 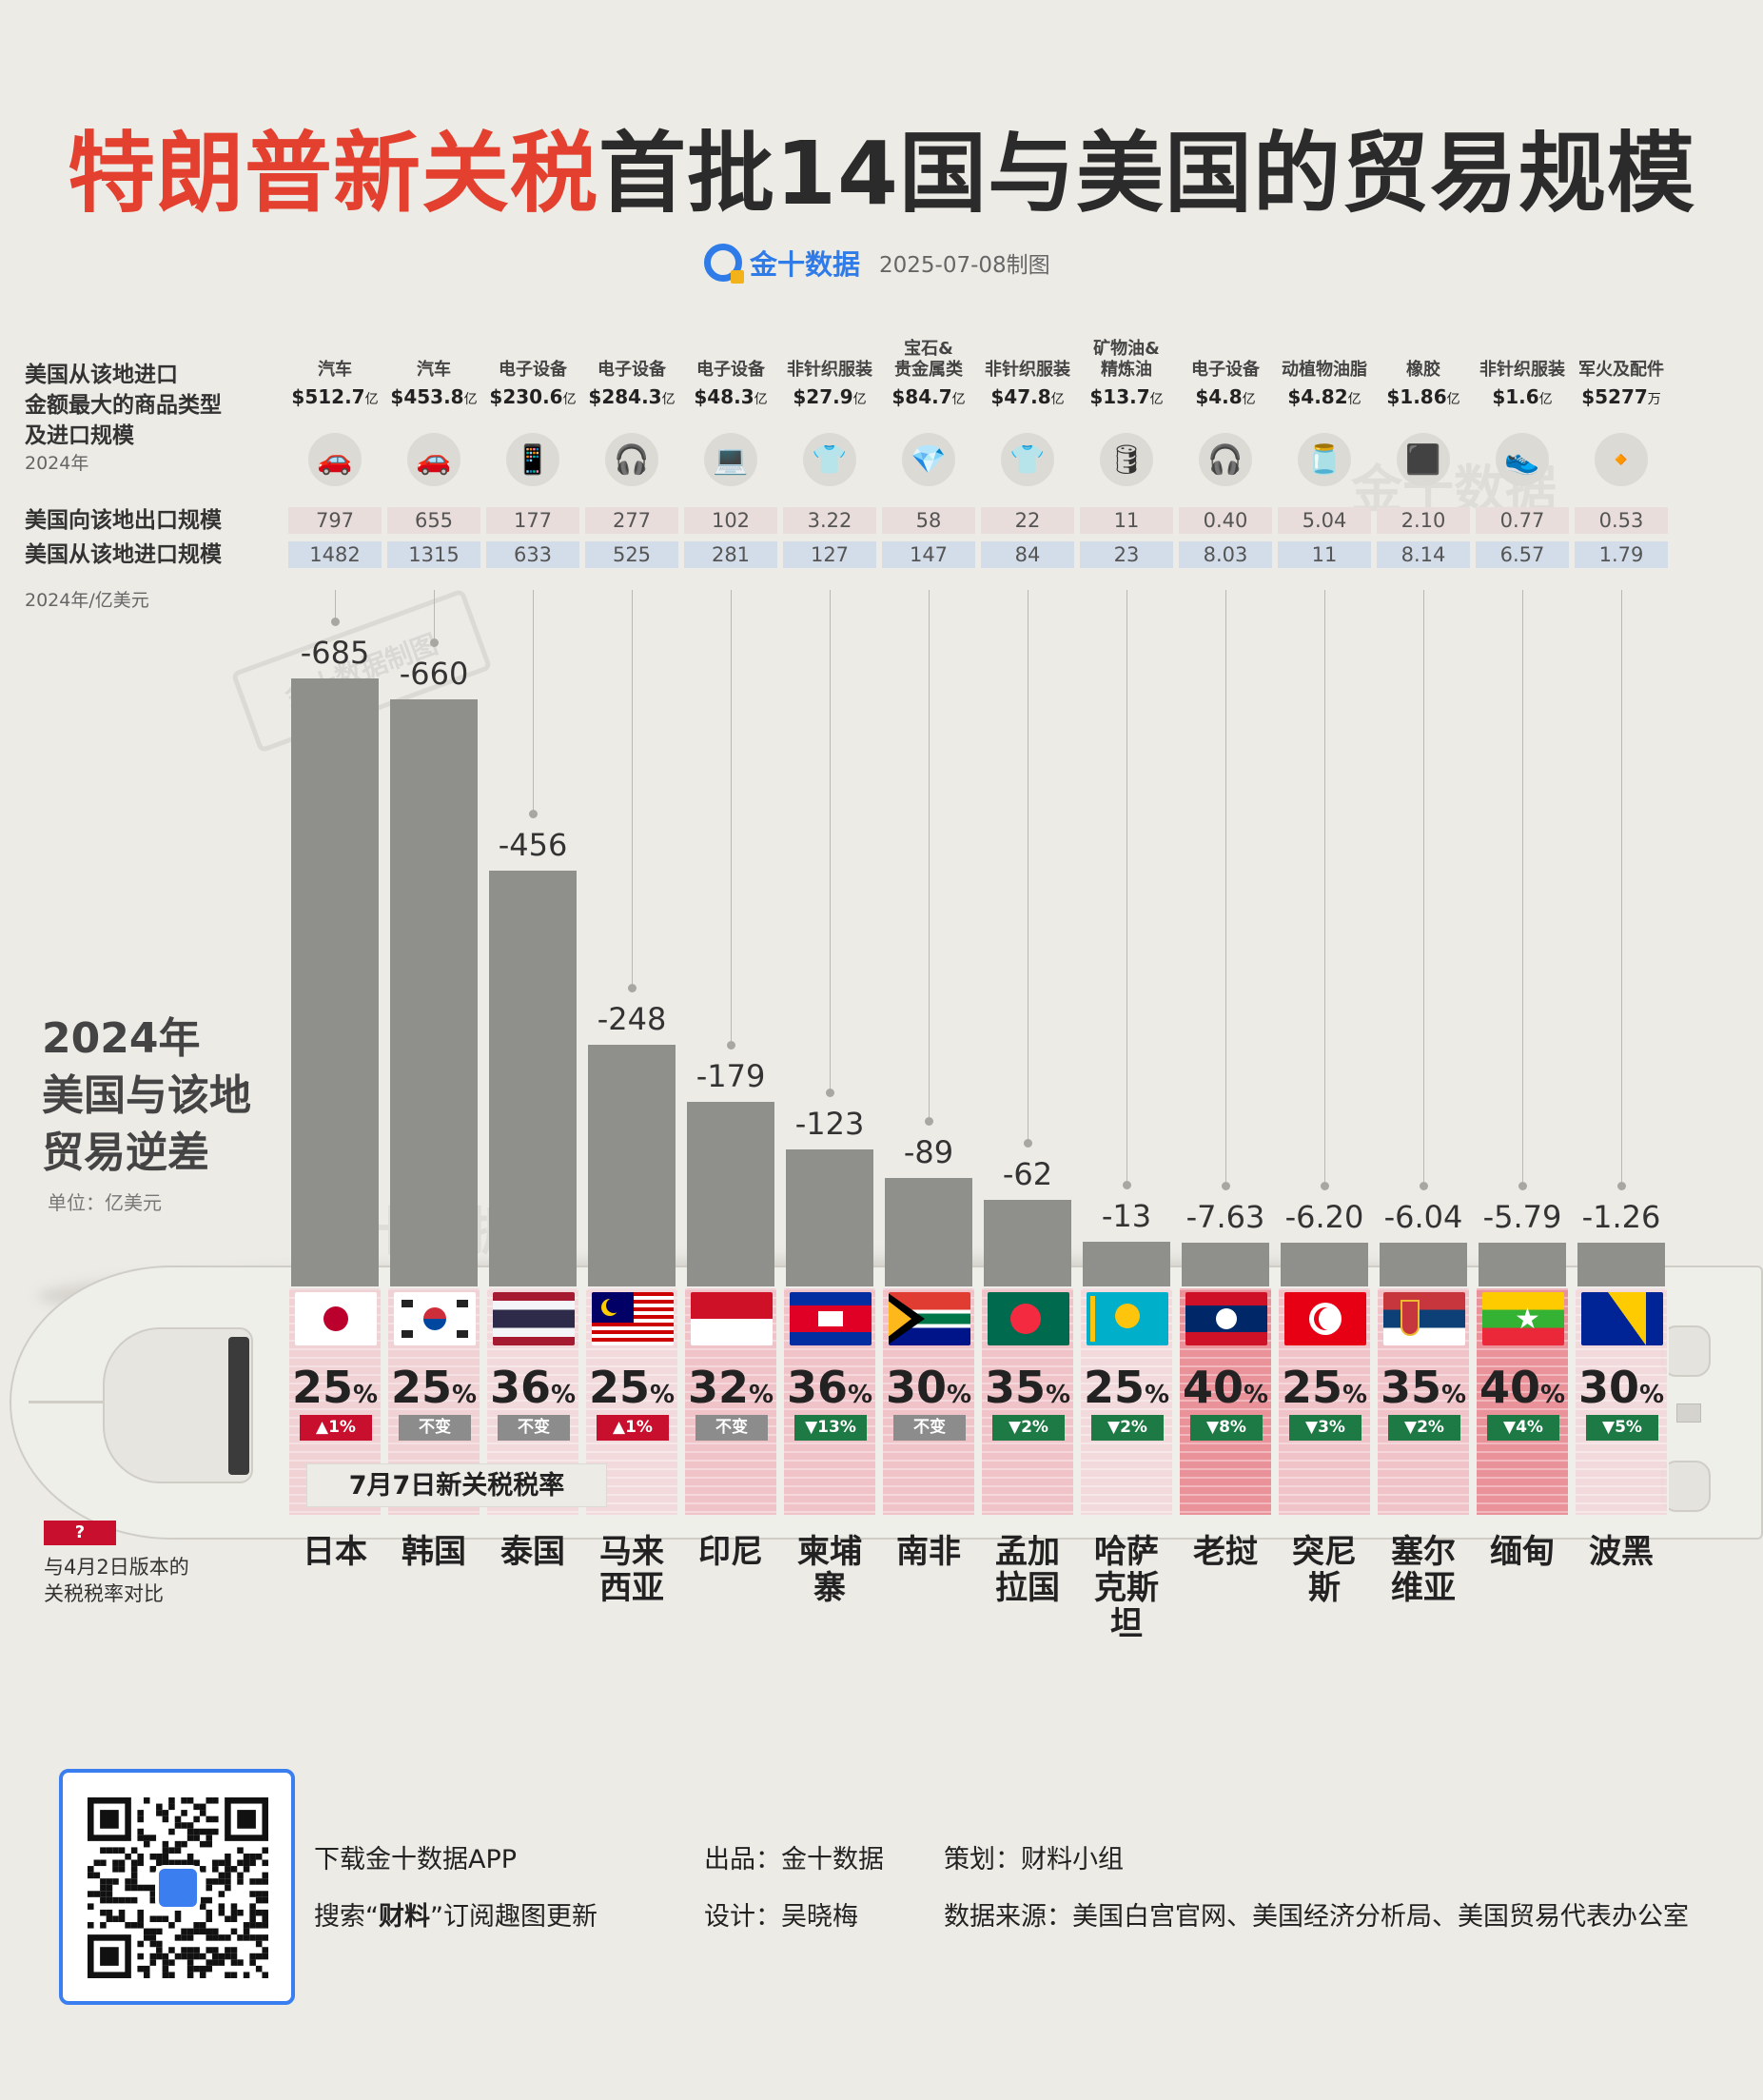 What do you see at coordinates (87, 600) in the screenshot?
I see `trade-unit-label: 2024年/亿美元` at bounding box center [87, 600].